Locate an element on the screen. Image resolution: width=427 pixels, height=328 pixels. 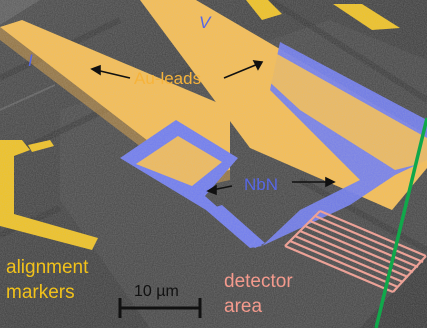
current-lead-label: I is located at coordinates (30, 60).